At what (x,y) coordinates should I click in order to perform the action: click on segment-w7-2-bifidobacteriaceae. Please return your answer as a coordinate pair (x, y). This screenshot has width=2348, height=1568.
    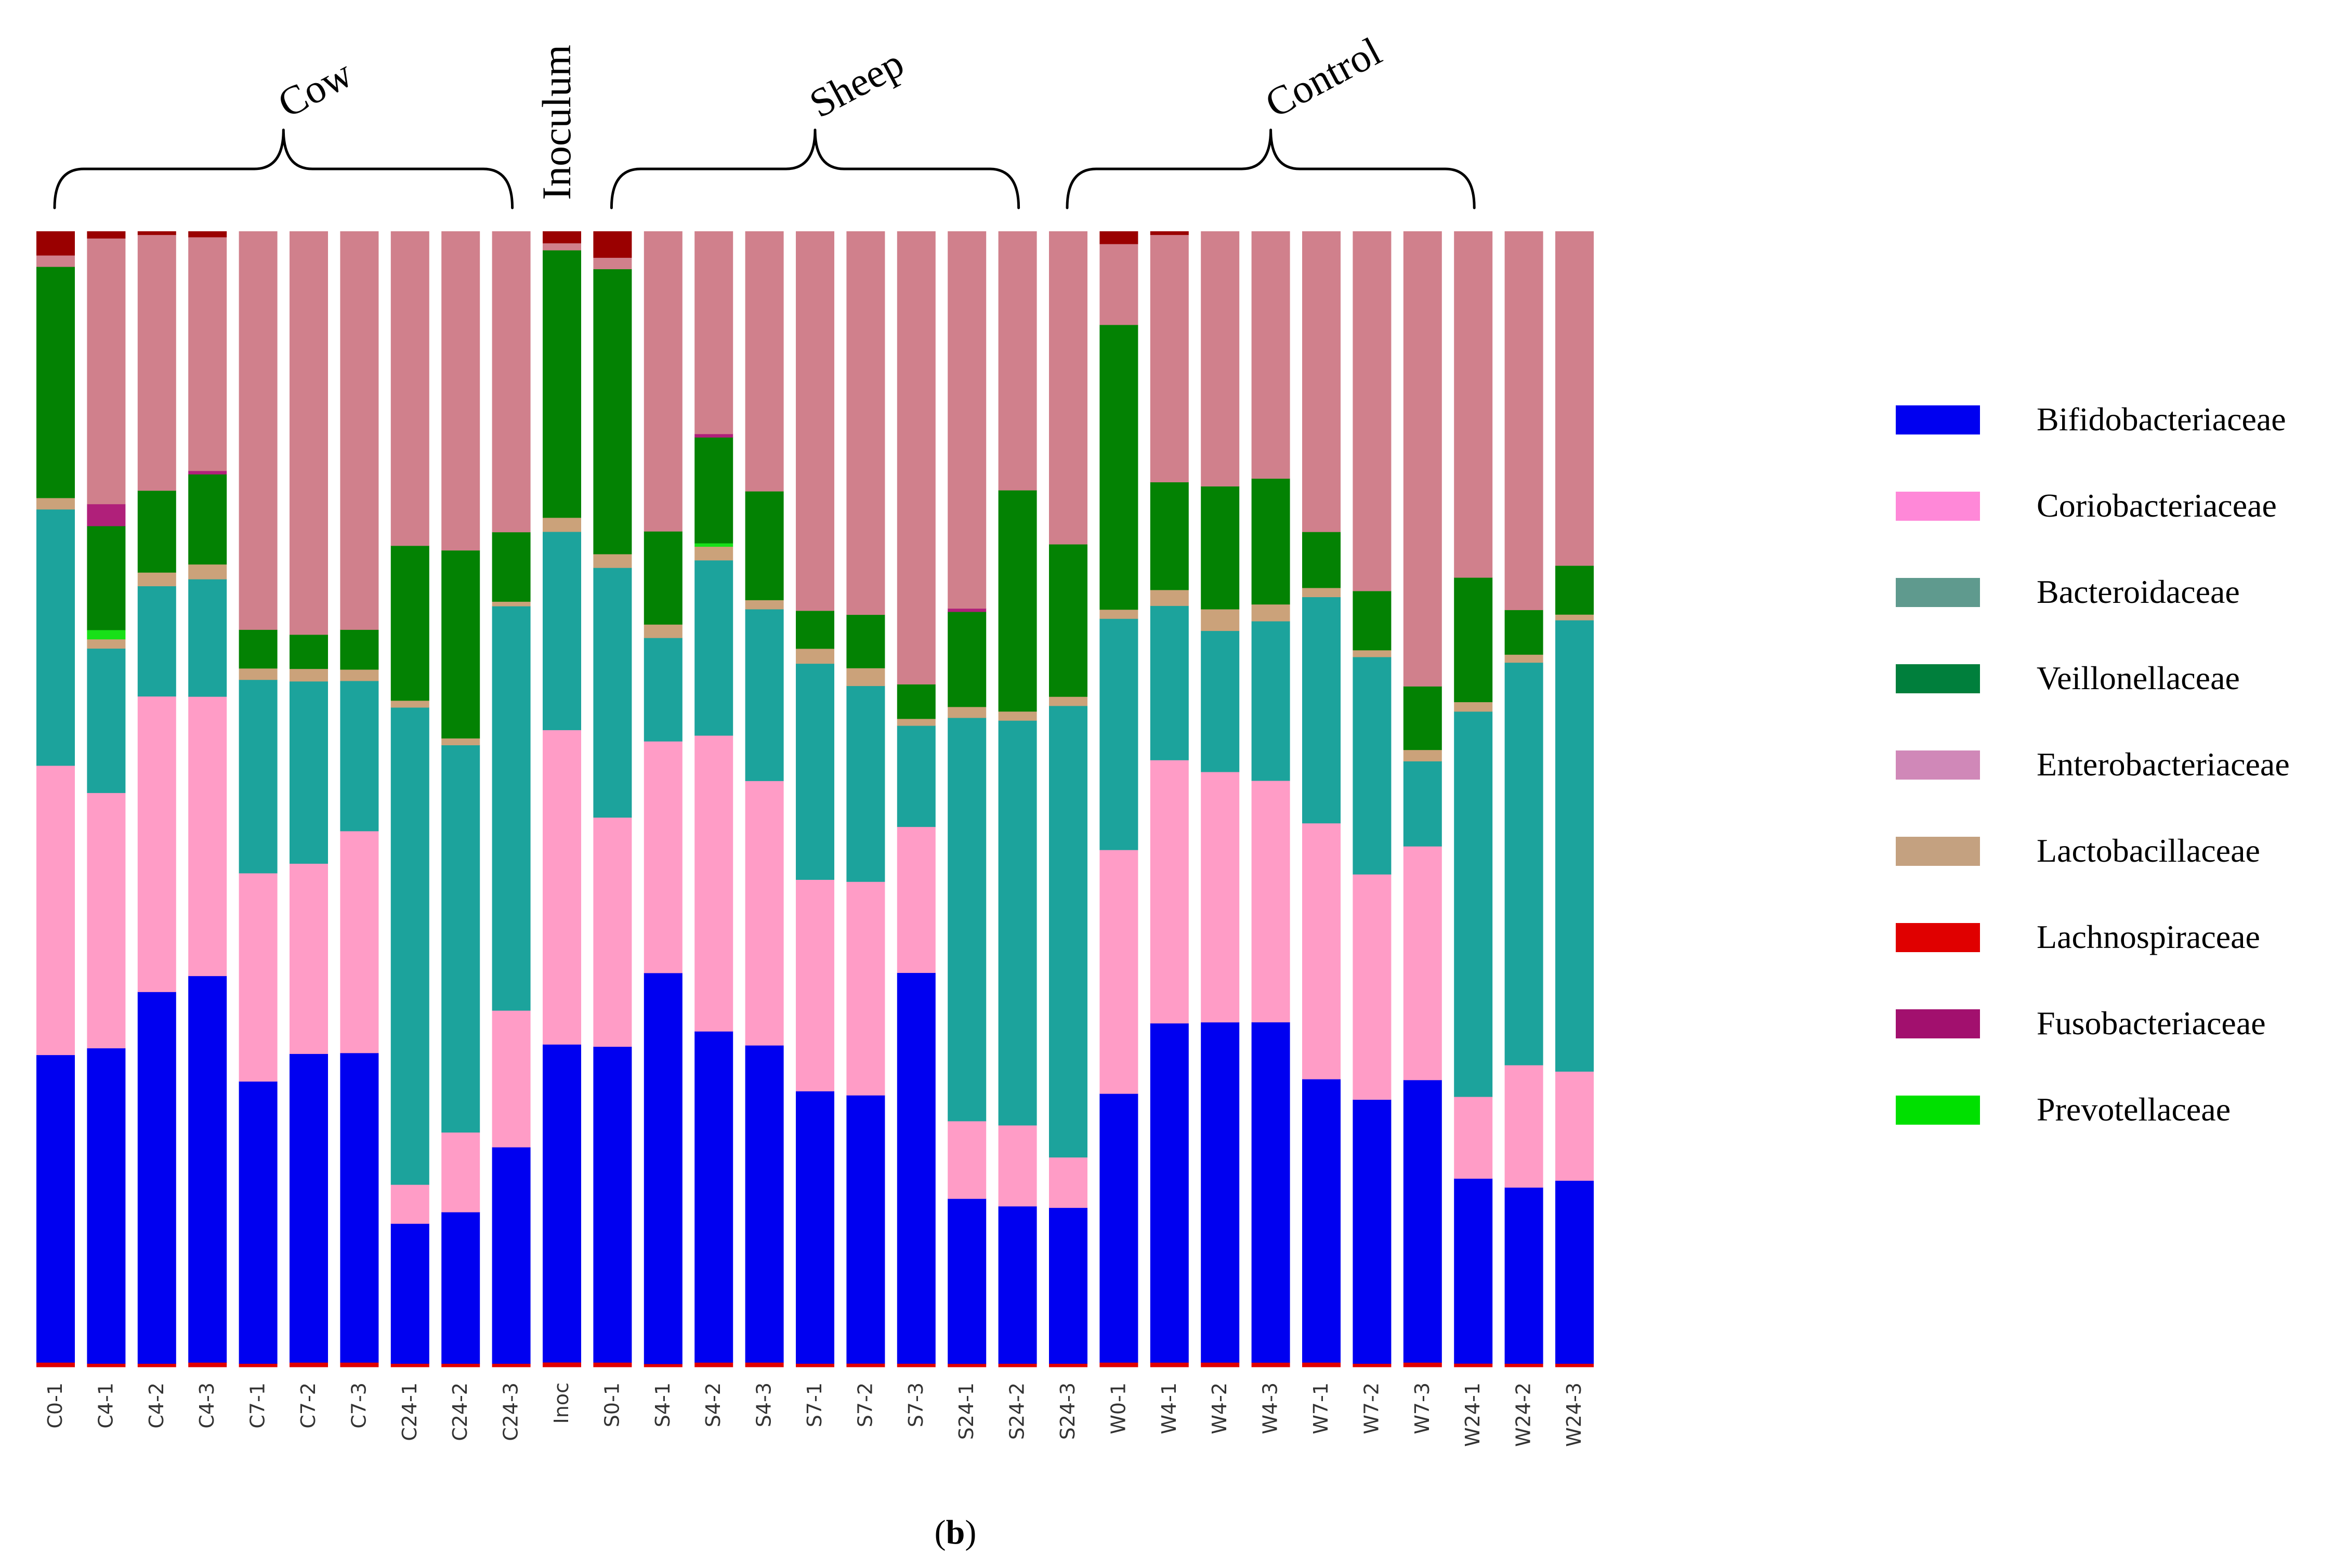
    Looking at the image, I should click on (1372, 1231).